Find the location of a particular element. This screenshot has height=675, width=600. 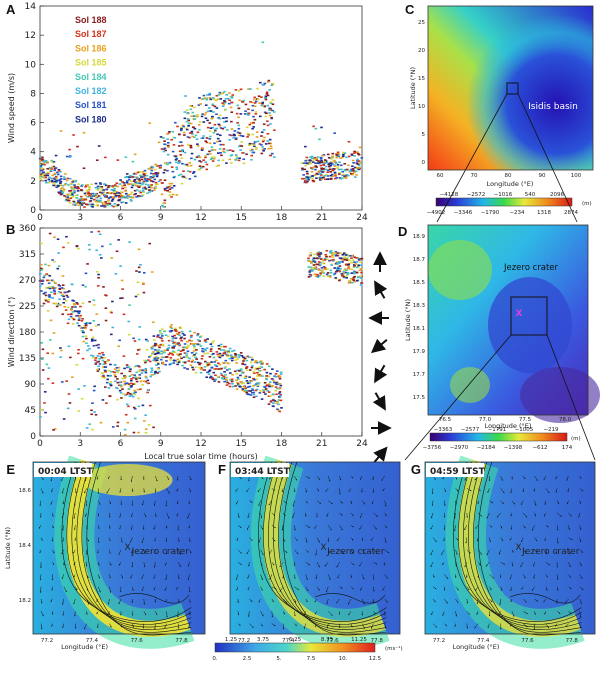

xtick-label-b: 0 is located at coordinates (40, 444).